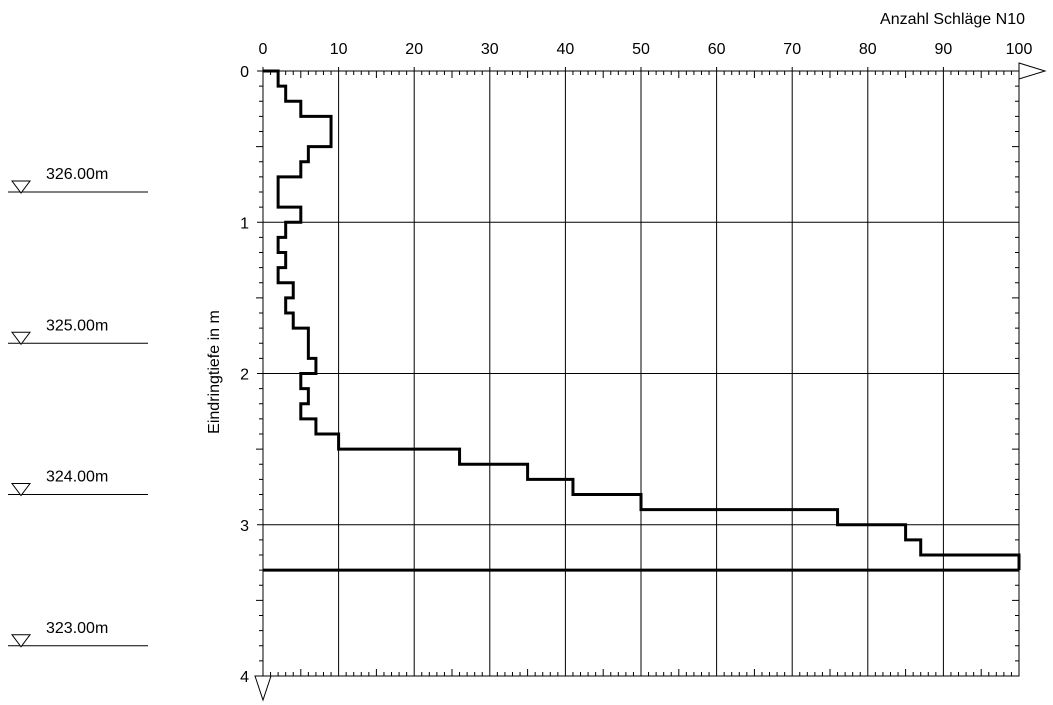 This screenshot has width=1053, height=705. What do you see at coordinates (263, 49) in the screenshot?
I see `x-tick-label: 0` at bounding box center [263, 49].